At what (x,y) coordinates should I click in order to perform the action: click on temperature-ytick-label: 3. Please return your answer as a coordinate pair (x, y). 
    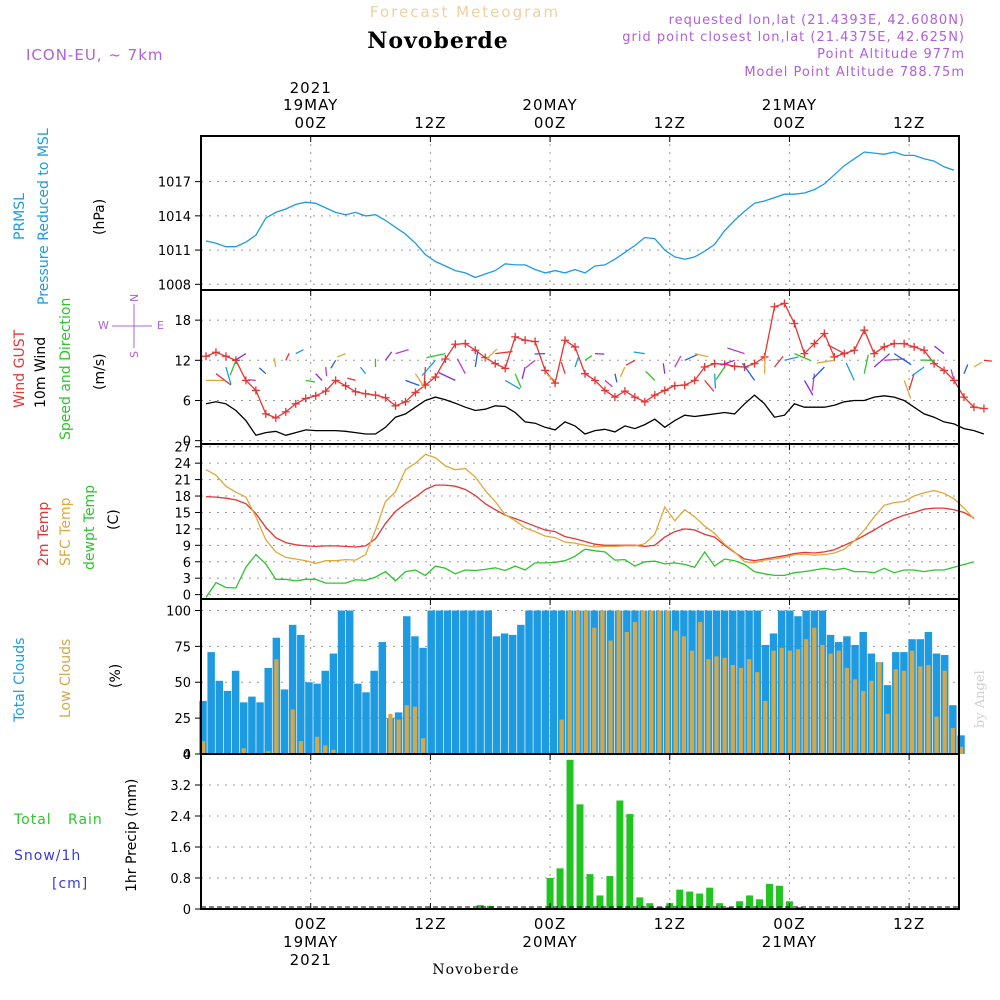
    Looking at the image, I should click on (187, 579).